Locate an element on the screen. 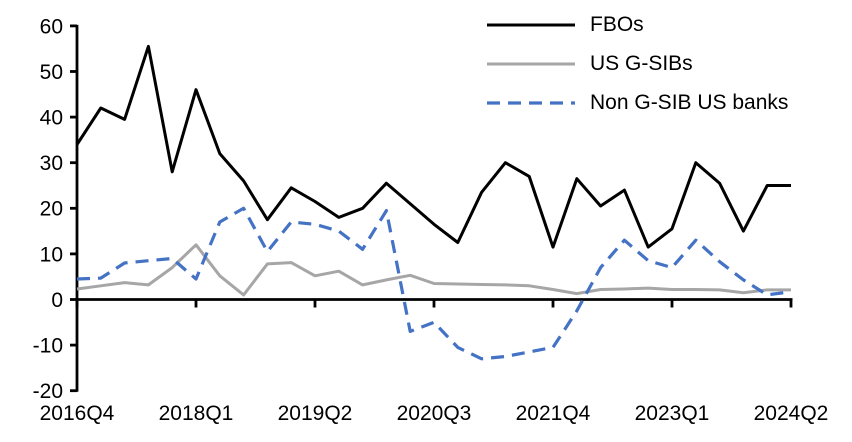 This screenshot has height=442, width=852. y-tick-label: 0 is located at coordinates (57, 300).